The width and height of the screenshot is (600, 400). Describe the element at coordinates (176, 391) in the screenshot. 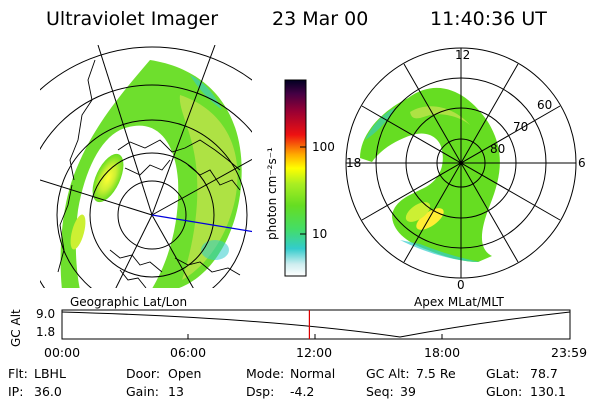

I see `status-gain-value: 13` at that location.